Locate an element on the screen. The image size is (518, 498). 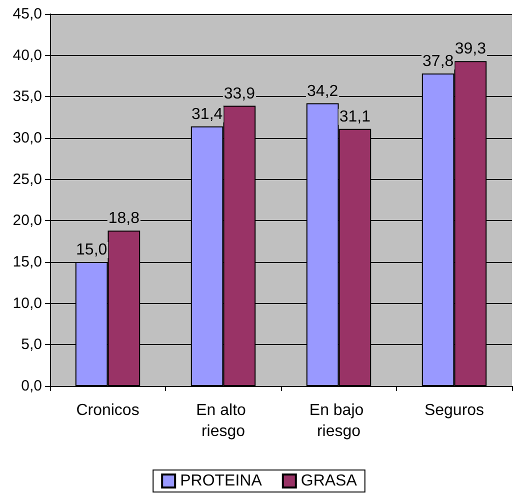
y-tick-label: 15,0 is located at coordinates (27, 262).